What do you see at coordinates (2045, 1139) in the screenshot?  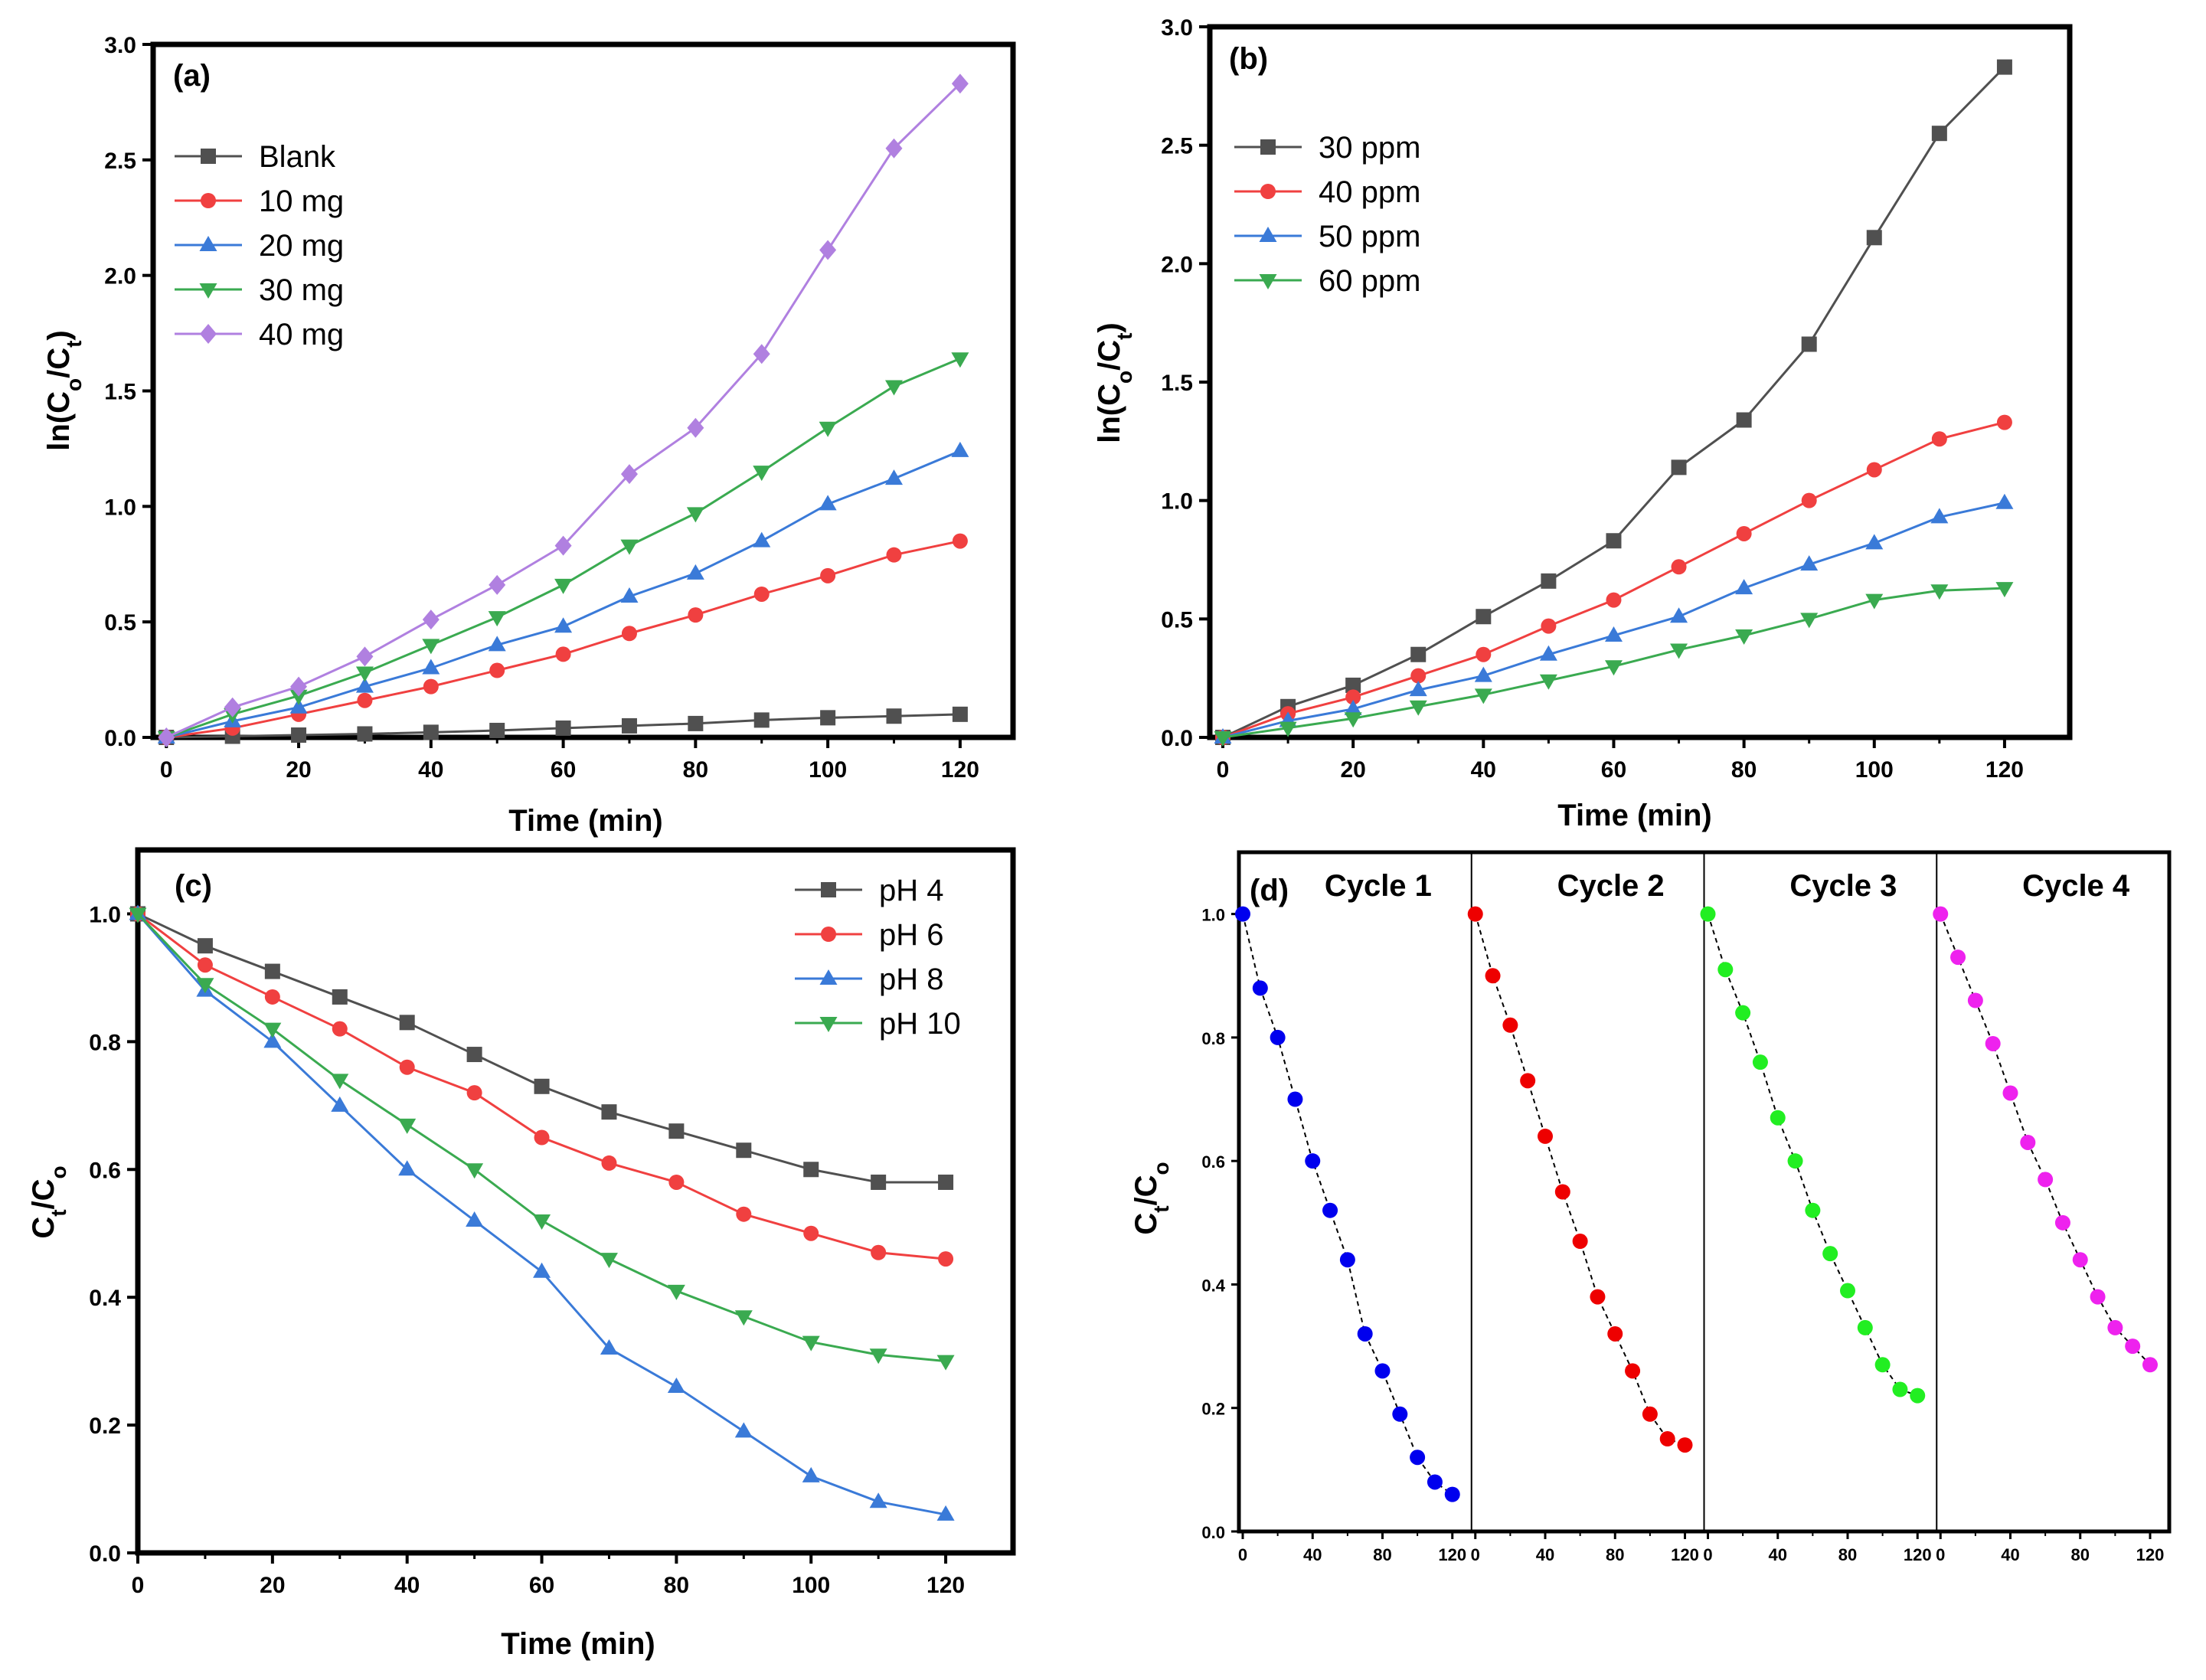 I see `cycle-trend-line` at bounding box center [2045, 1139].